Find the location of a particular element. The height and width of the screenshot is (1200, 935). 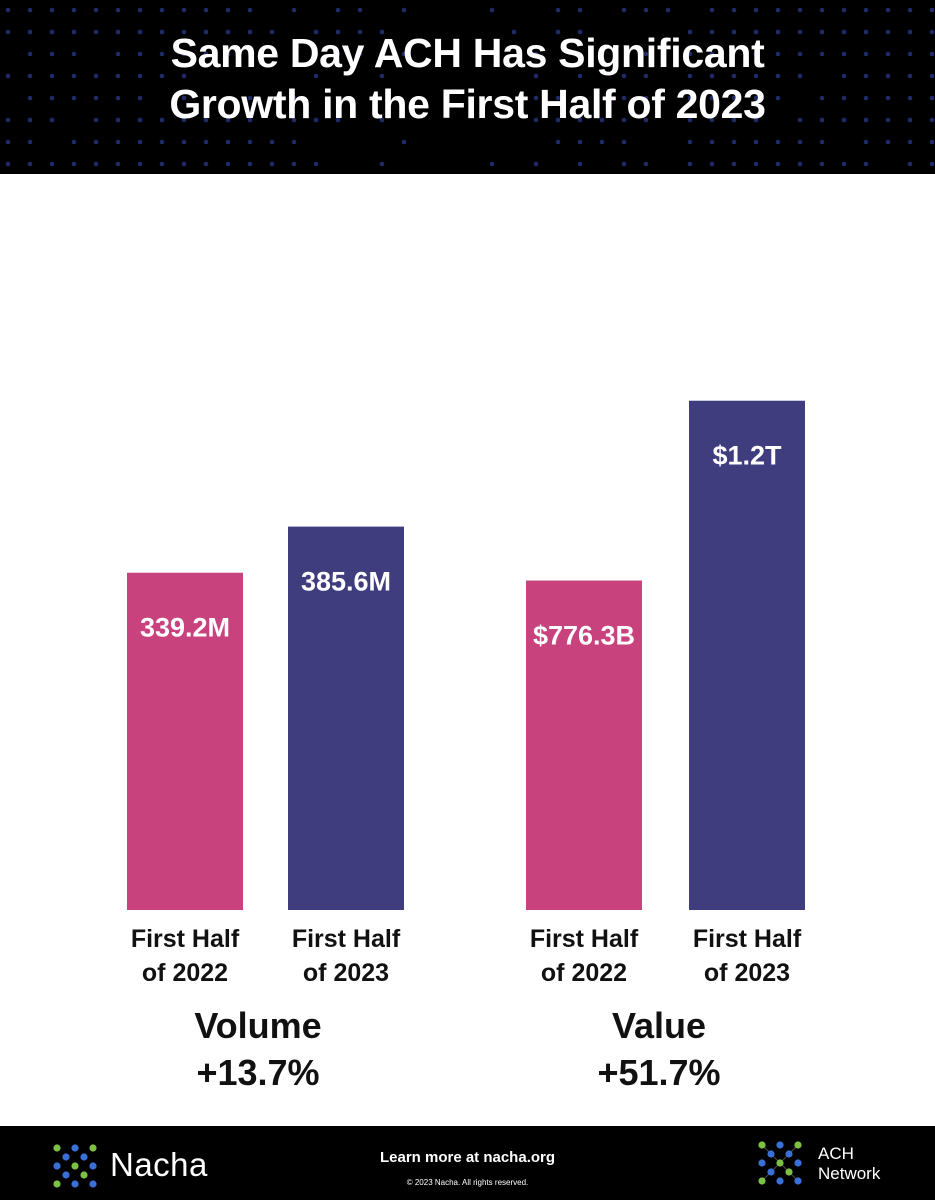

category-label-line2: of 2022 is located at coordinates (584, 973).